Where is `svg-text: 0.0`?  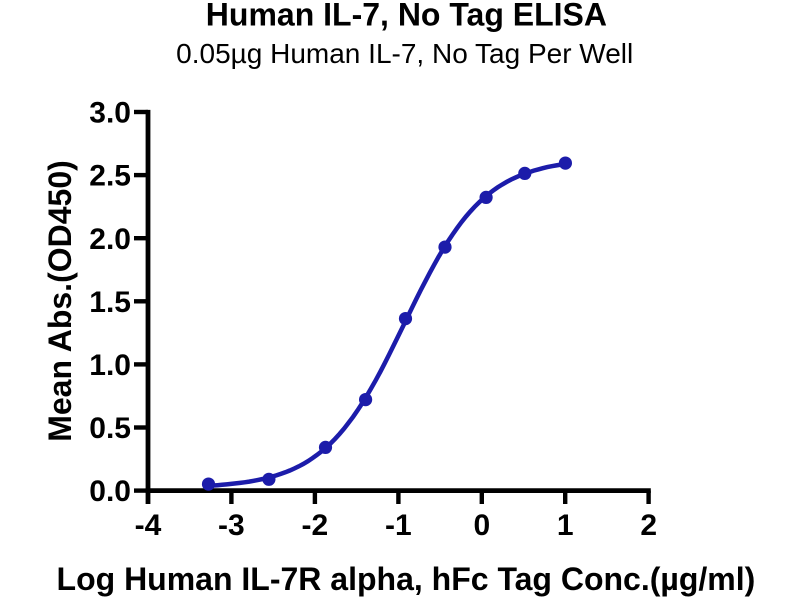 svg-text: 0.0 is located at coordinates (110, 491).